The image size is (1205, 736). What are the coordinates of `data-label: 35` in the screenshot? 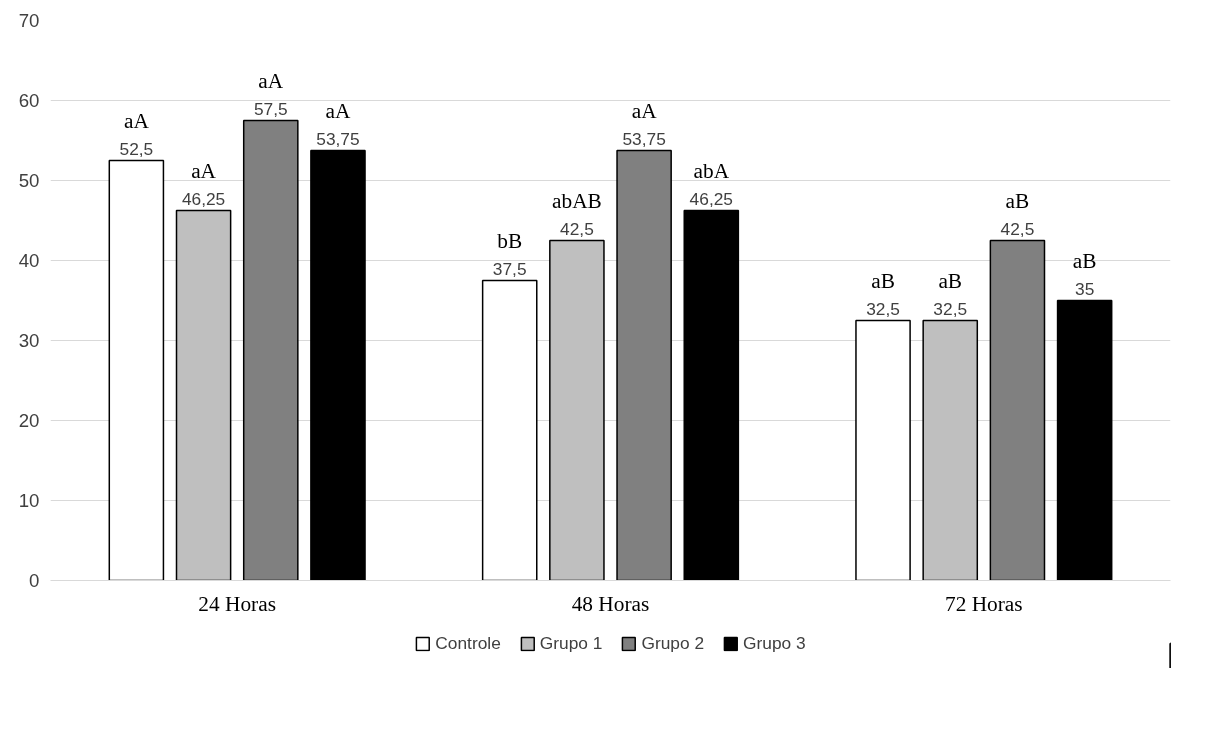 It's located at (1085, 288).